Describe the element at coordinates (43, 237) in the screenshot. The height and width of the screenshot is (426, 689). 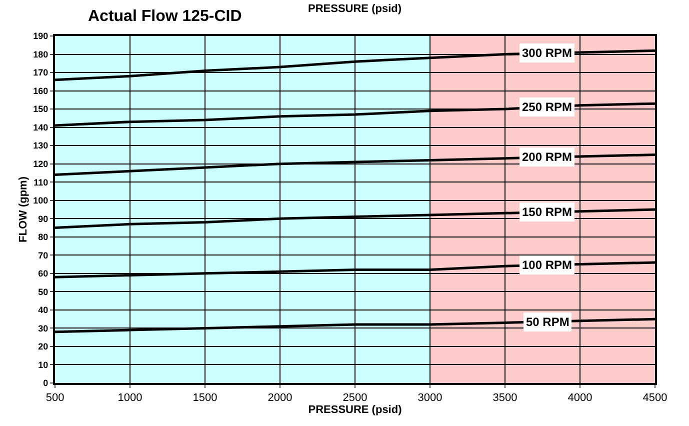
I see `y-tick-label: 80` at that location.